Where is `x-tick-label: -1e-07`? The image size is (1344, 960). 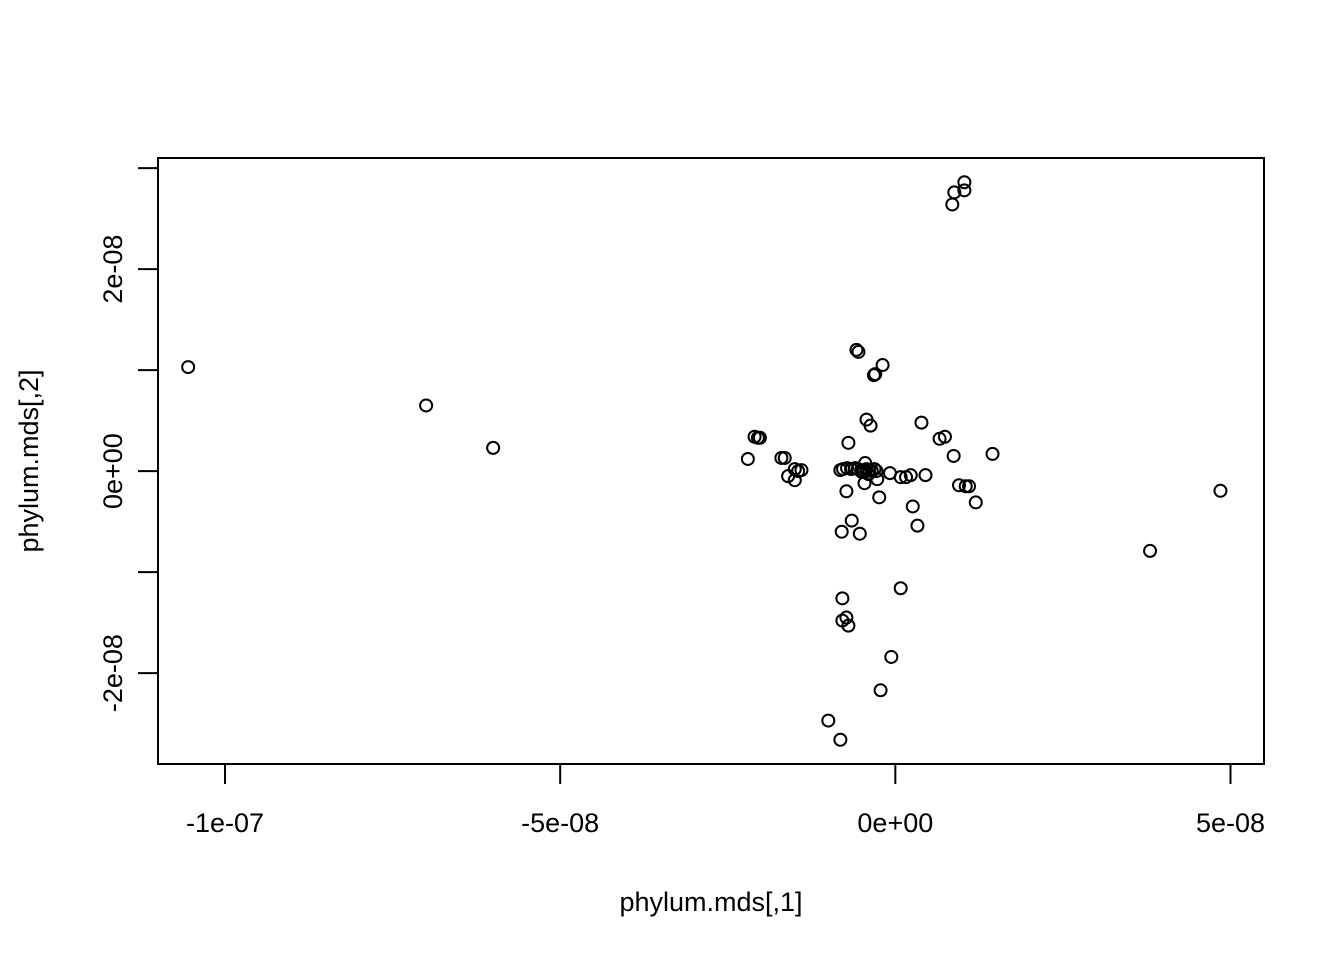 x-tick-label: -1e-07 is located at coordinates (225, 823).